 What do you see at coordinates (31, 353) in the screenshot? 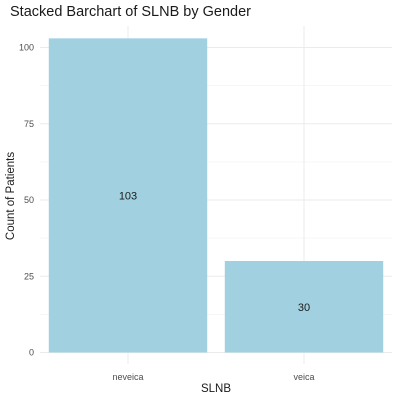
I see `y-tick-label: 0` at bounding box center [31, 353].